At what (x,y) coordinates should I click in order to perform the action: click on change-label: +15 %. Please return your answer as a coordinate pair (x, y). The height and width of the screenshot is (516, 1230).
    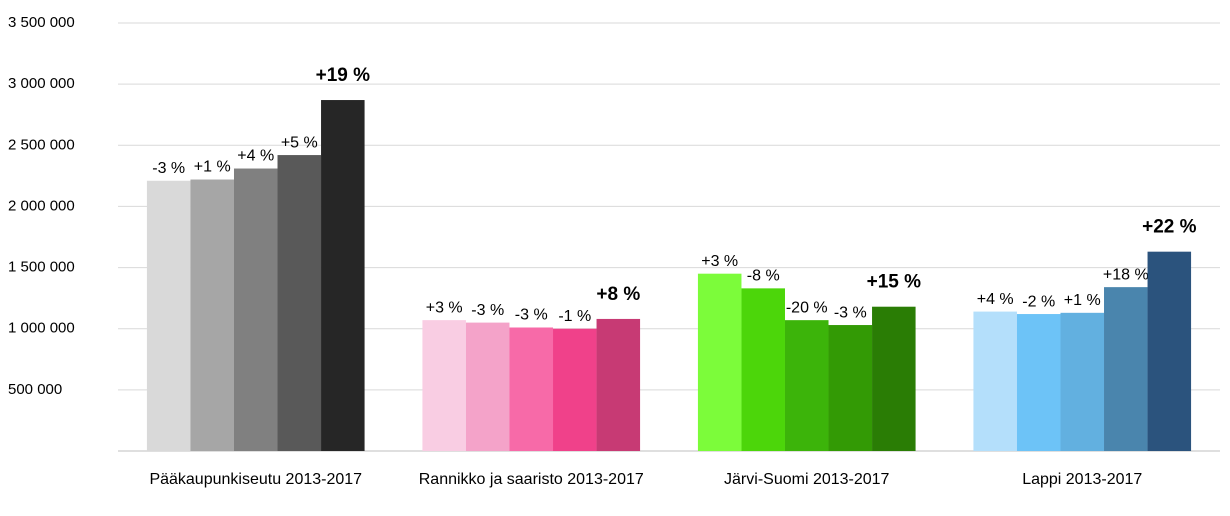
    Looking at the image, I should click on (894, 282).